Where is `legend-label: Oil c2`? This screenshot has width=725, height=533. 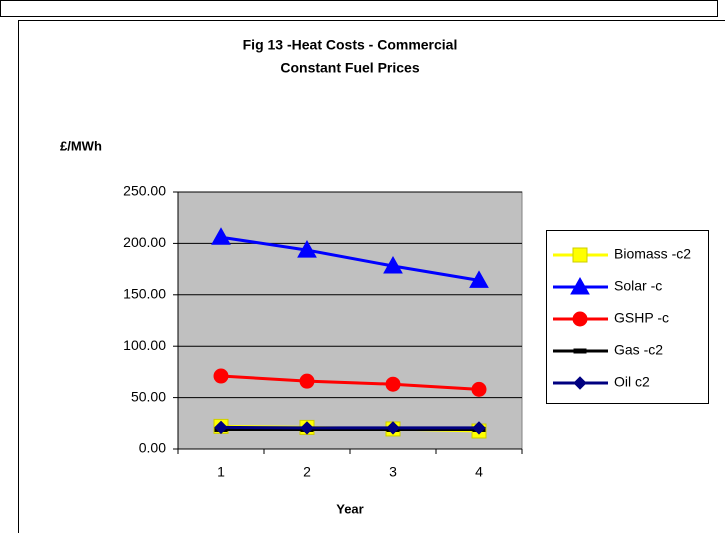
legend-label: Oil c2 is located at coordinates (632, 382).